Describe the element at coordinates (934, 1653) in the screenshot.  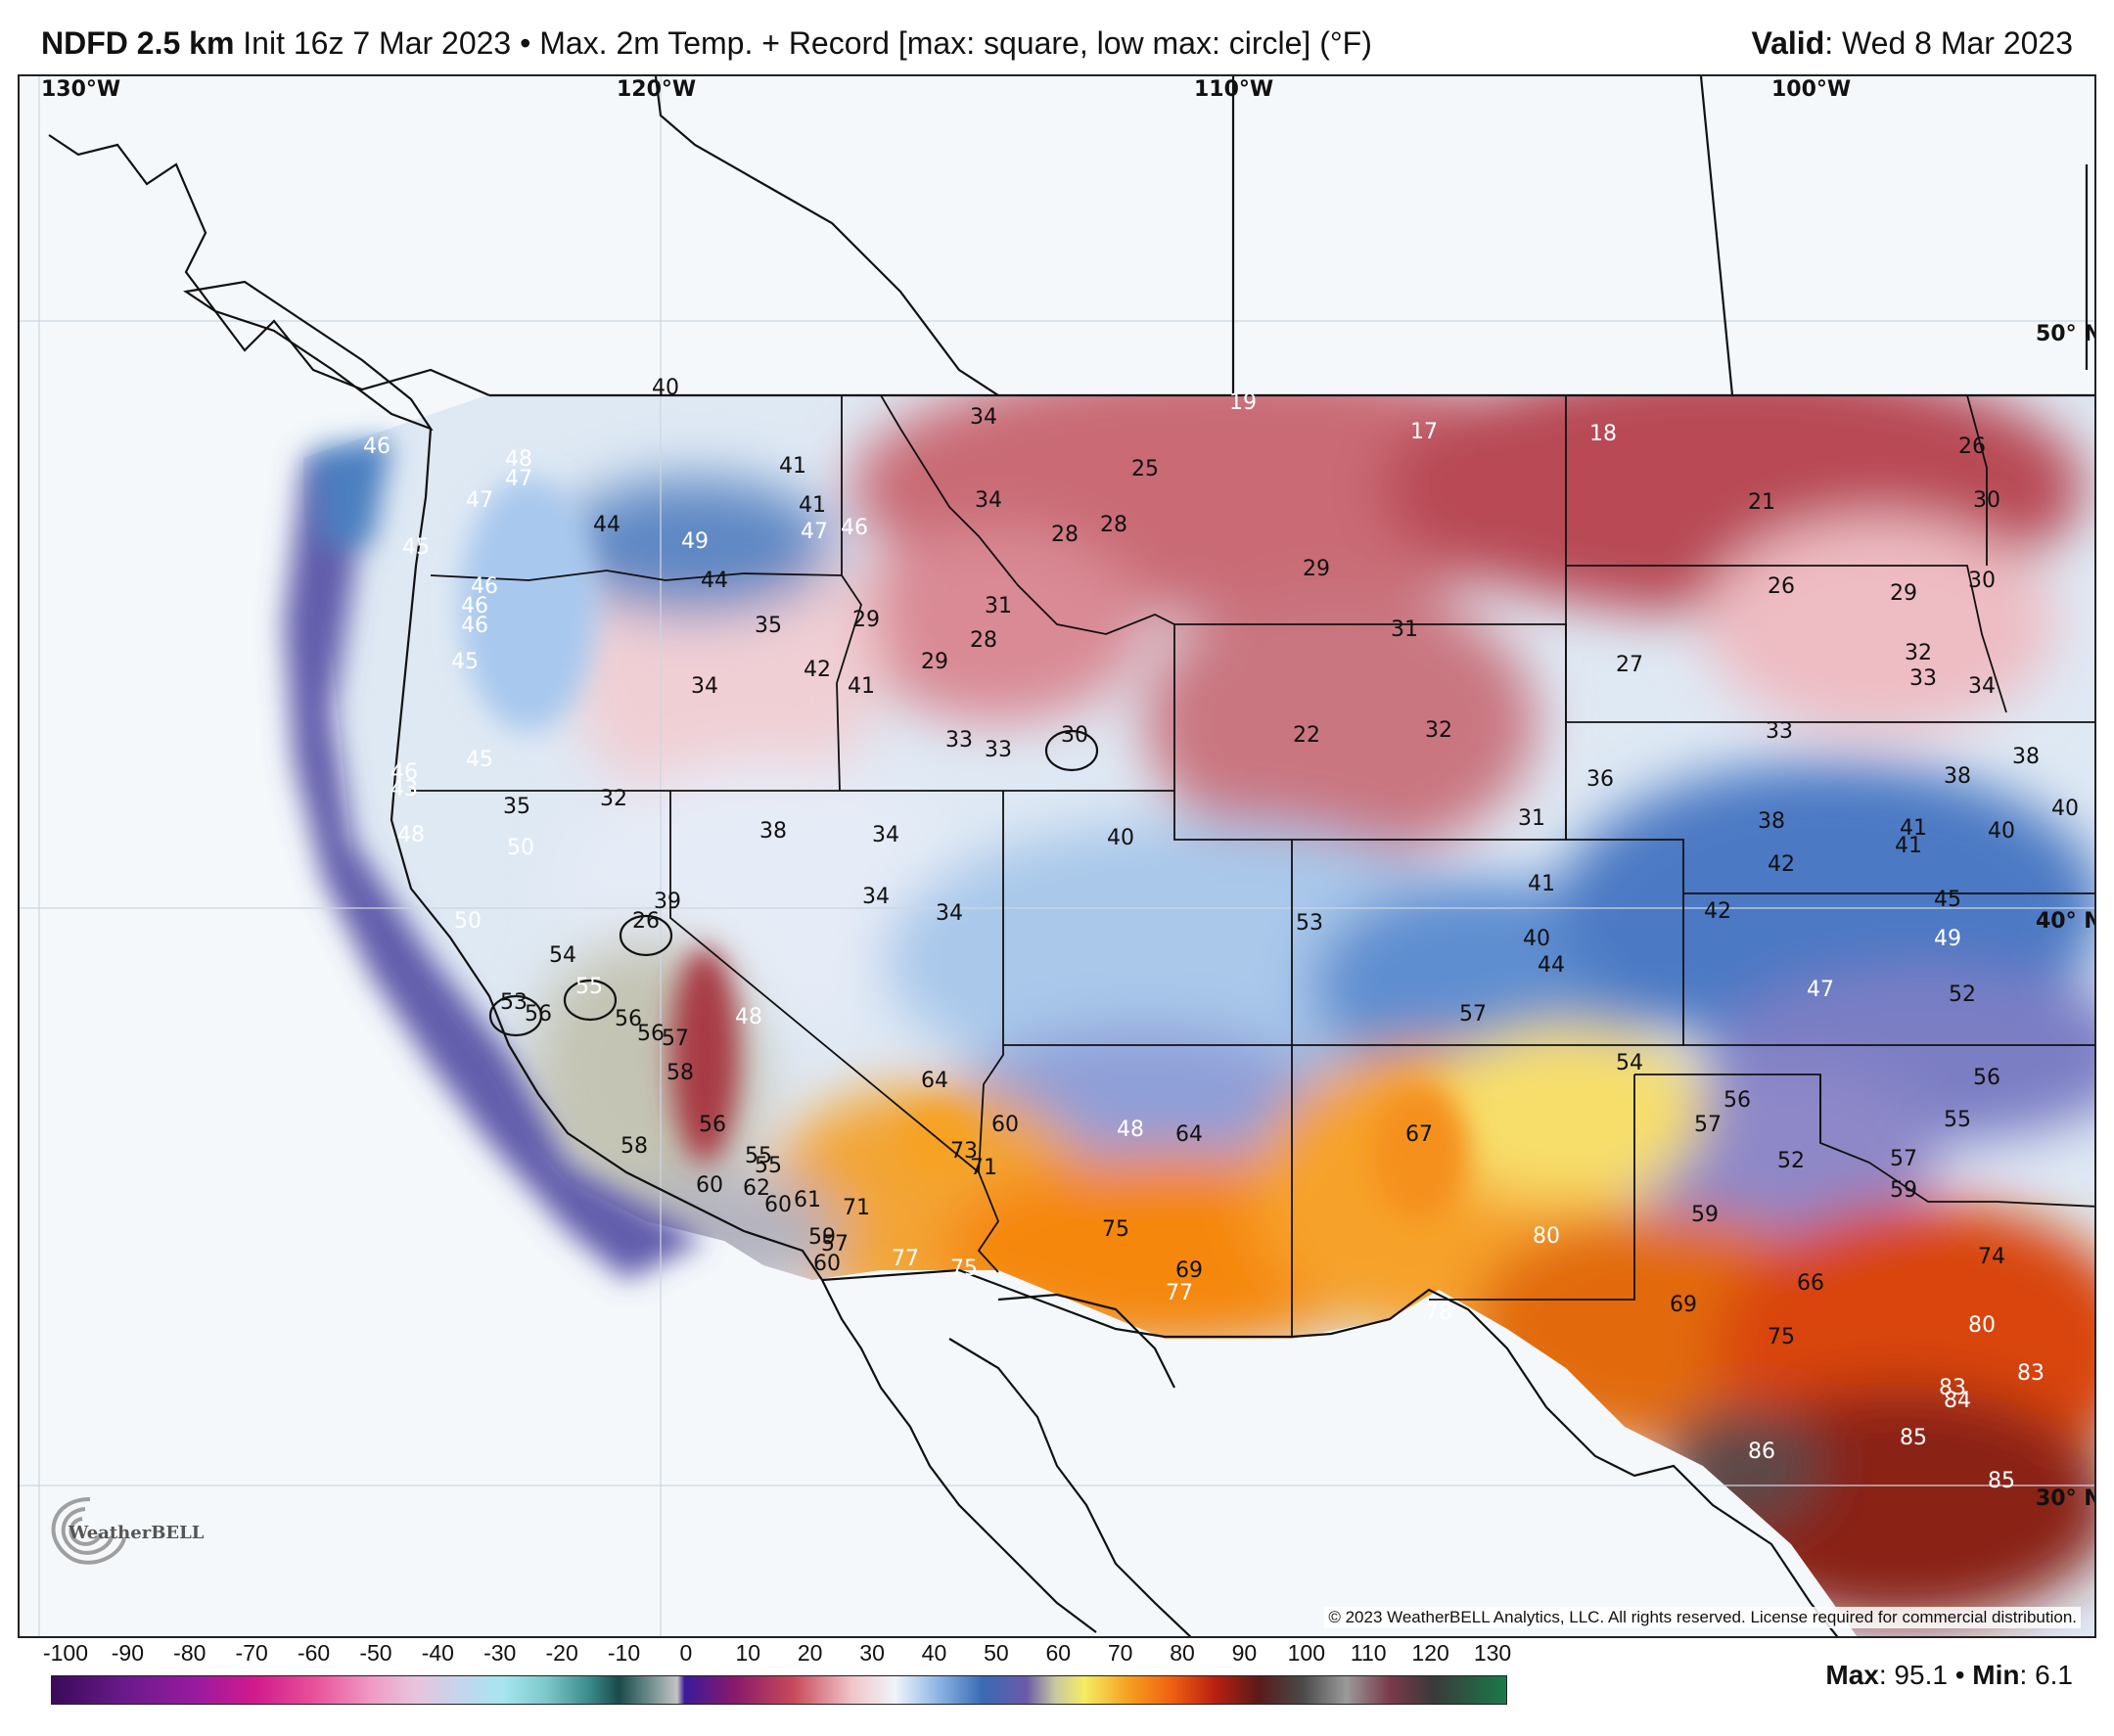
I see `colorbar-tick-label: 40` at that location.